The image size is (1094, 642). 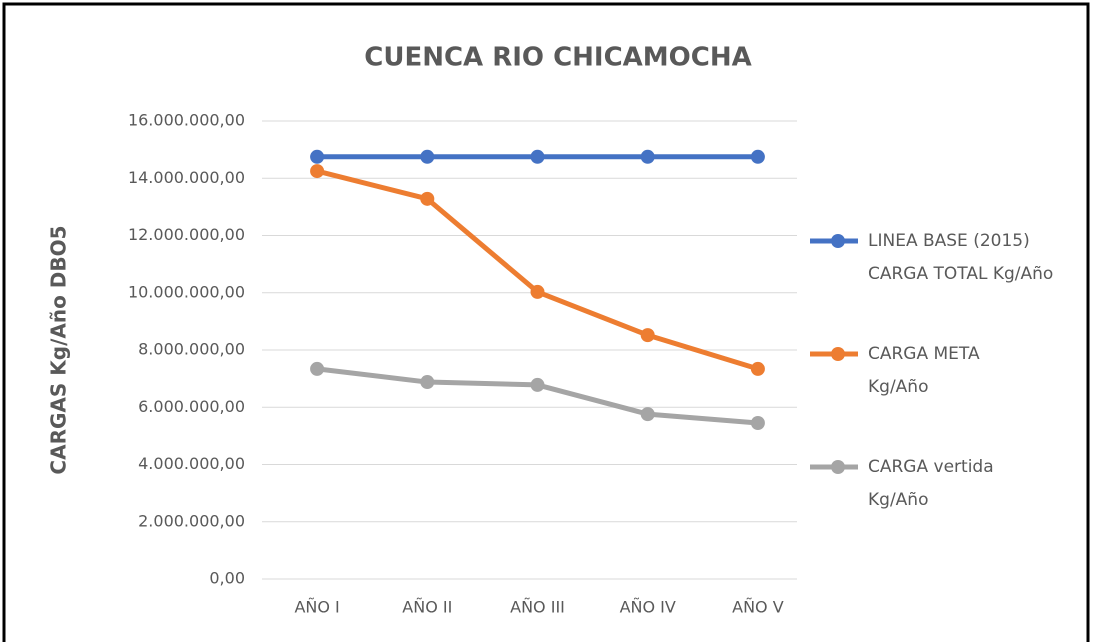 What do you see at coordinates (557, 58) in the screenshot?
I see `chart-title: CUENCA RIO CHICAMOCHA` at bounding box center [557, 58].